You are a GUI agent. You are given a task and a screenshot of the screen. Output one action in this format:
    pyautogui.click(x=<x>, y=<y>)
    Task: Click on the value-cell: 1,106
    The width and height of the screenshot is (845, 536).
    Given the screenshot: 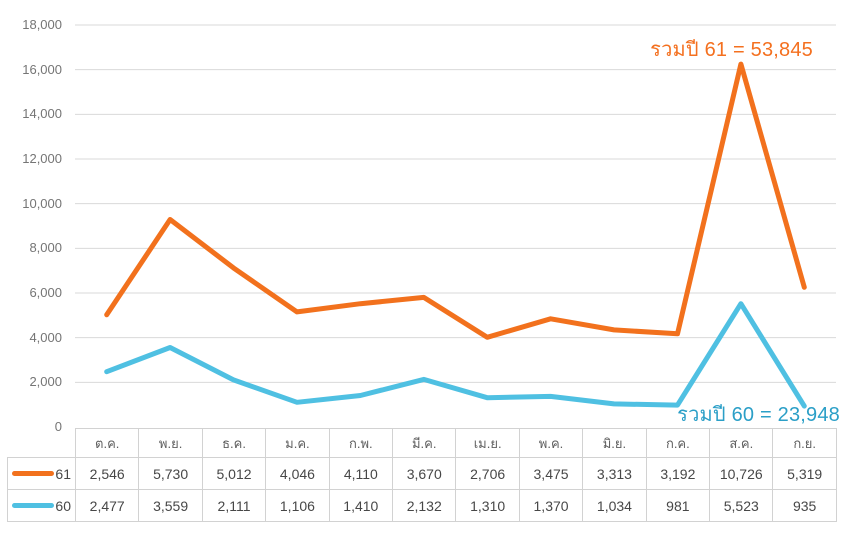 What is the action you would take?
    pyautogui.click(x=297, y=505)
    